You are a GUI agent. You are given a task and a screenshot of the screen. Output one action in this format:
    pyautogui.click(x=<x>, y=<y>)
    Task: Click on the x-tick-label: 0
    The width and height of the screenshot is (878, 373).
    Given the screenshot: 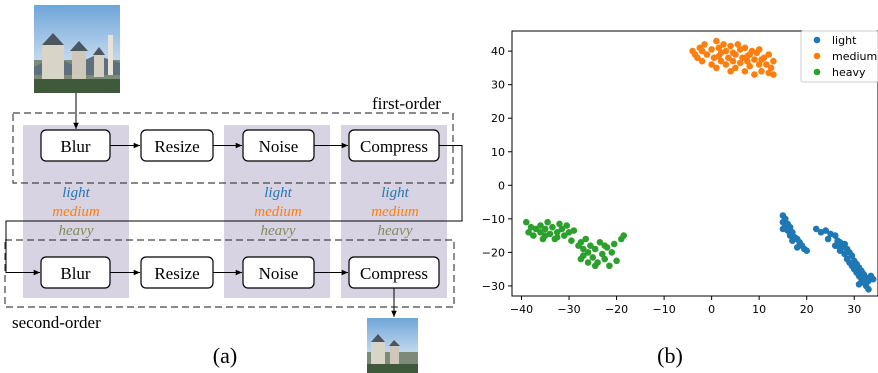 What is the action you would take?
    pyautogui.click(x=711, y=309)
    